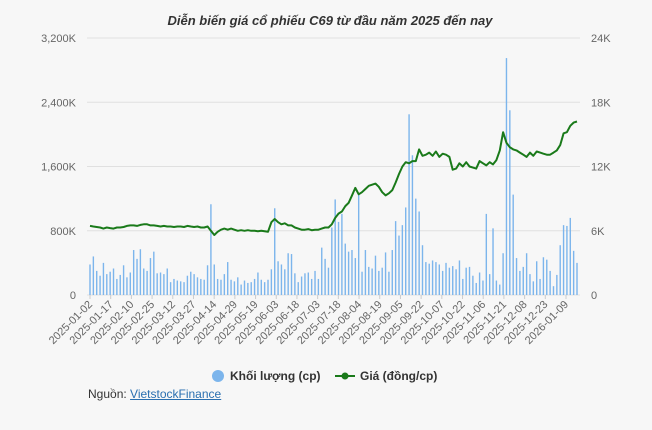  I want to click on source-link: VietstockFinance, so click(176, 394).